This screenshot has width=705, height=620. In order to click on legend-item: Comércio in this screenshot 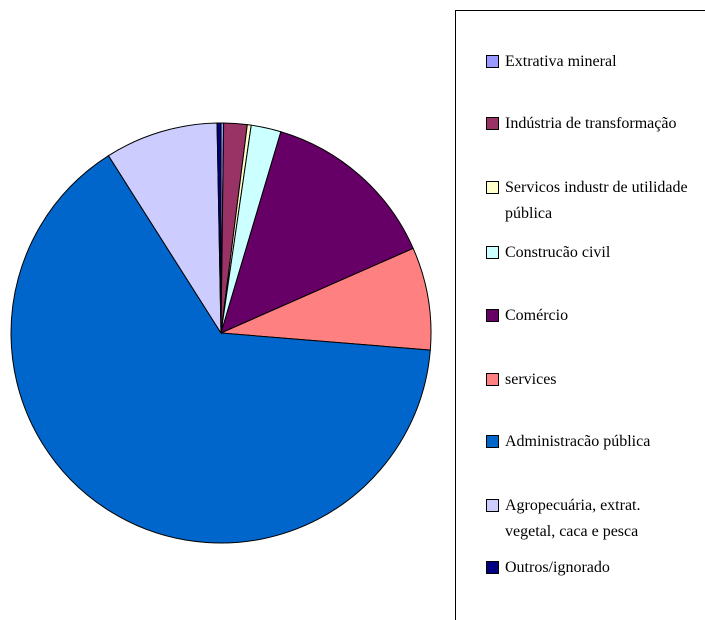, I will do `click(527, 316)`.